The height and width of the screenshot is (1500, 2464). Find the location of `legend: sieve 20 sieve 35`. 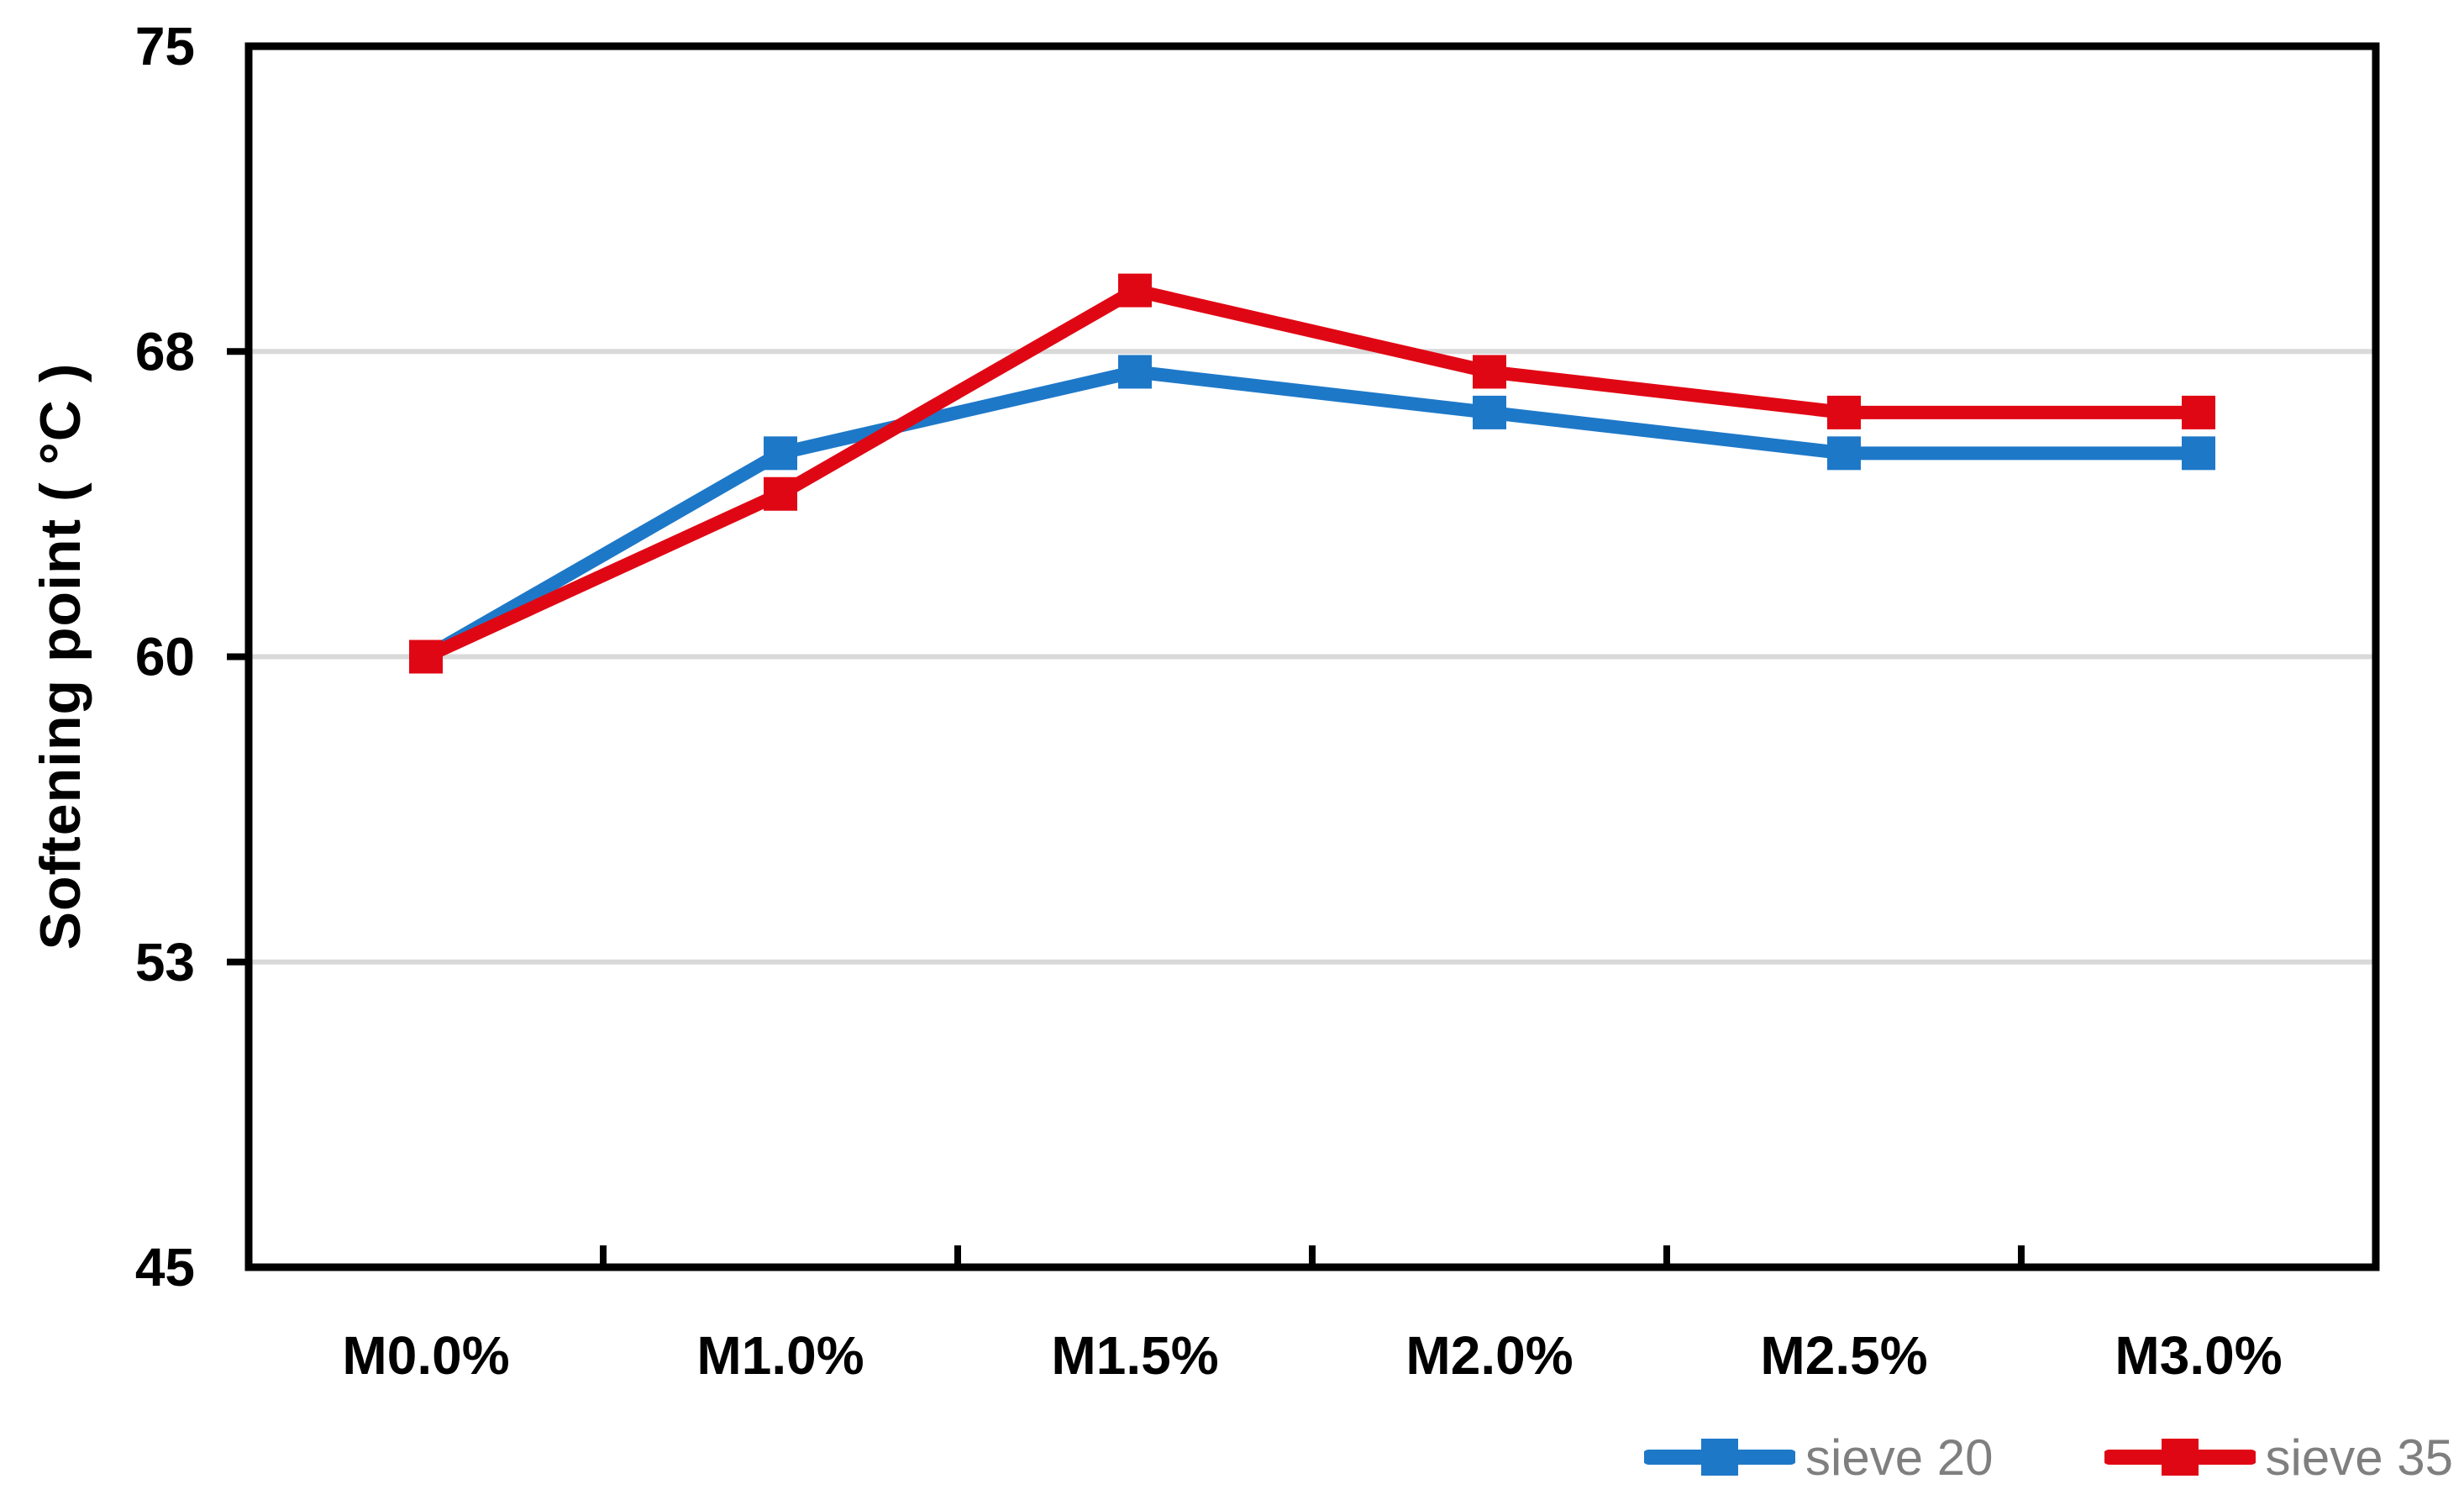

legend: sieve 20 sieve 35 is located at coordinates (2048, 1457).